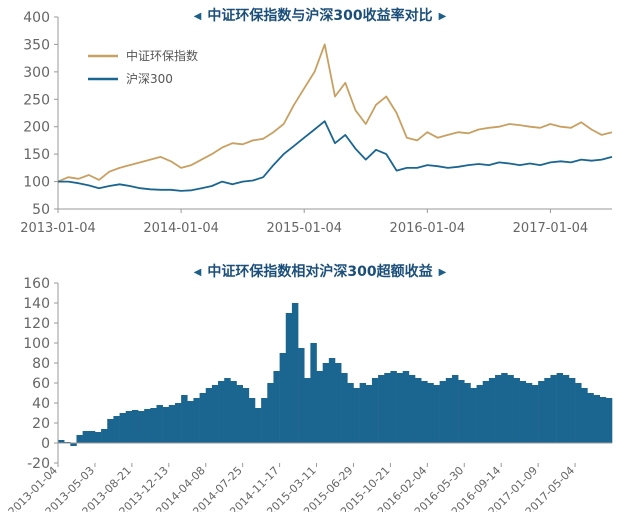  I want to click on y-tick-label: 200, so click(36, 128).